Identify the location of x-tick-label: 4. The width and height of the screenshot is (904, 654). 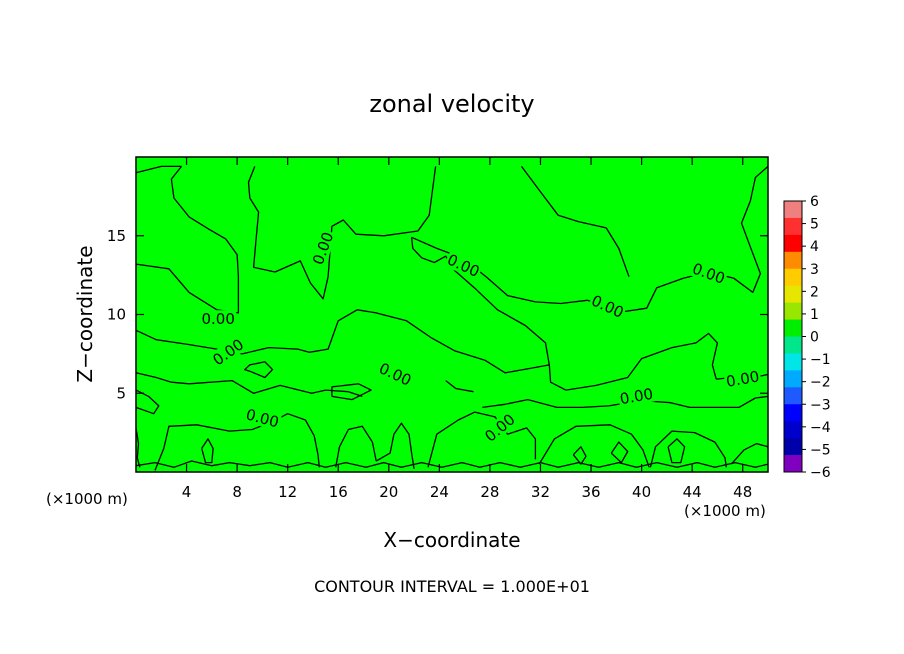
(187, 492).